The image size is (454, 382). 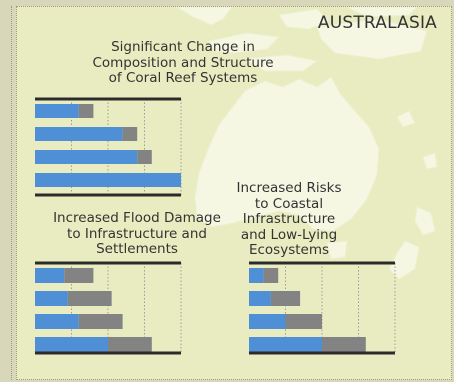 What do you see at coordinates (289, 250) in the screenshot?
I see `chart-3-title-line: Ecosystems` at bounding box center [289, 250].